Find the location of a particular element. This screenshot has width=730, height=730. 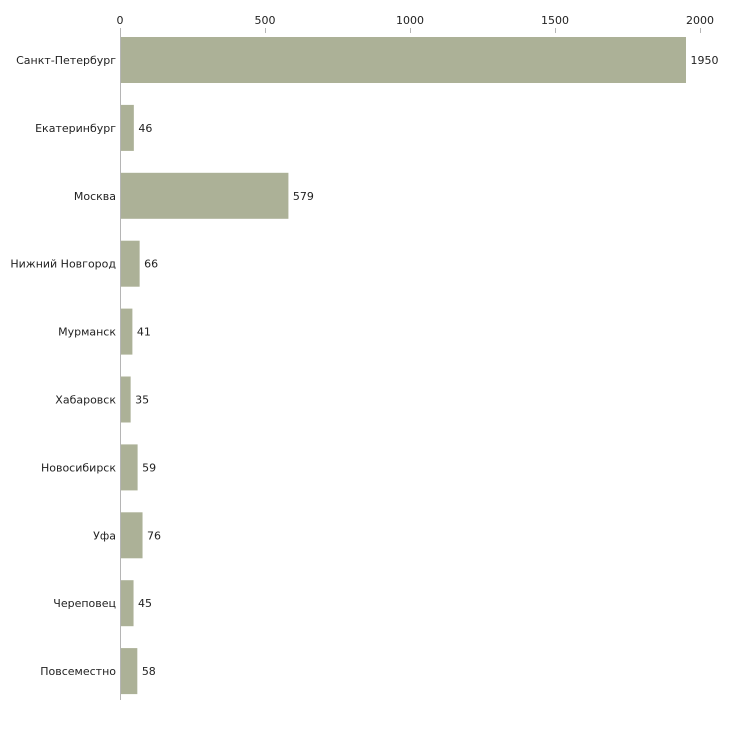

value-label: 579 is located at coordinates (303, 196).